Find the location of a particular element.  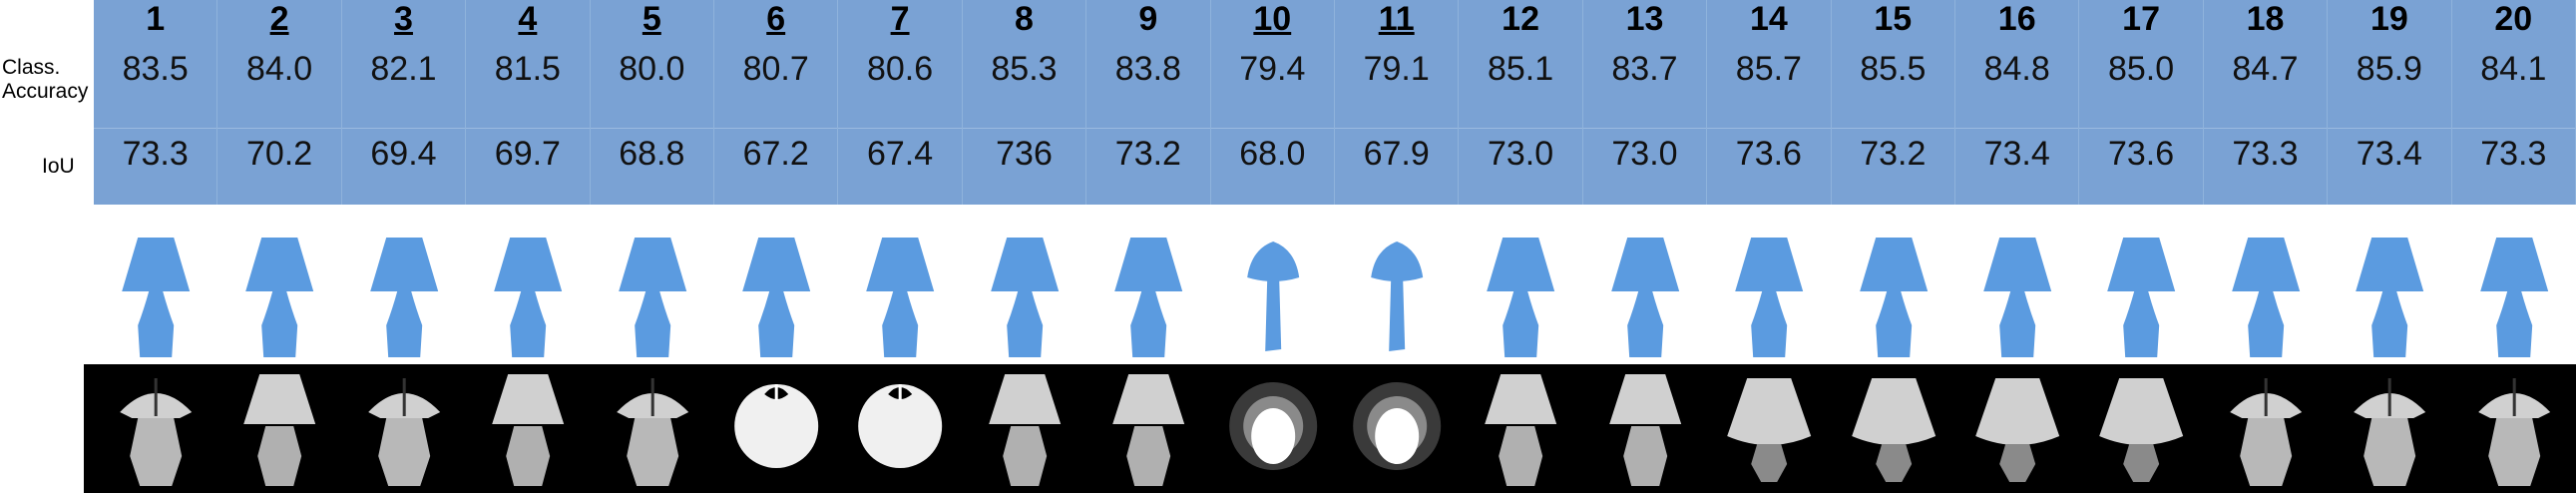

table-column: 2 84.0 70.2 is located at coordinates (279, 103).